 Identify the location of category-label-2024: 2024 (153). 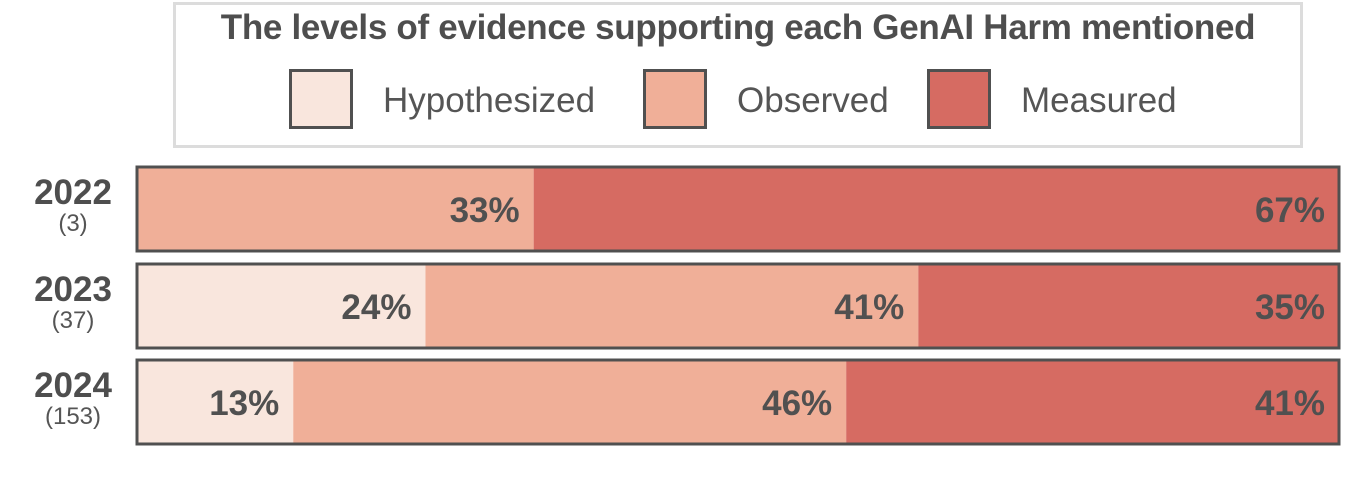
(73, 399).